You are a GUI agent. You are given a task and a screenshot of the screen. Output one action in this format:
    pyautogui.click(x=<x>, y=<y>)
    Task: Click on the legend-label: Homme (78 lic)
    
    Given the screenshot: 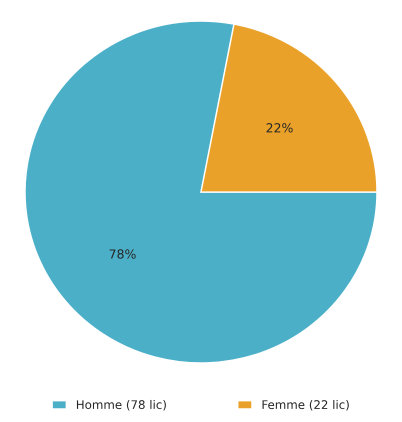 What is the action you would take?
    pyautogui.click(x=121, y=405)
    